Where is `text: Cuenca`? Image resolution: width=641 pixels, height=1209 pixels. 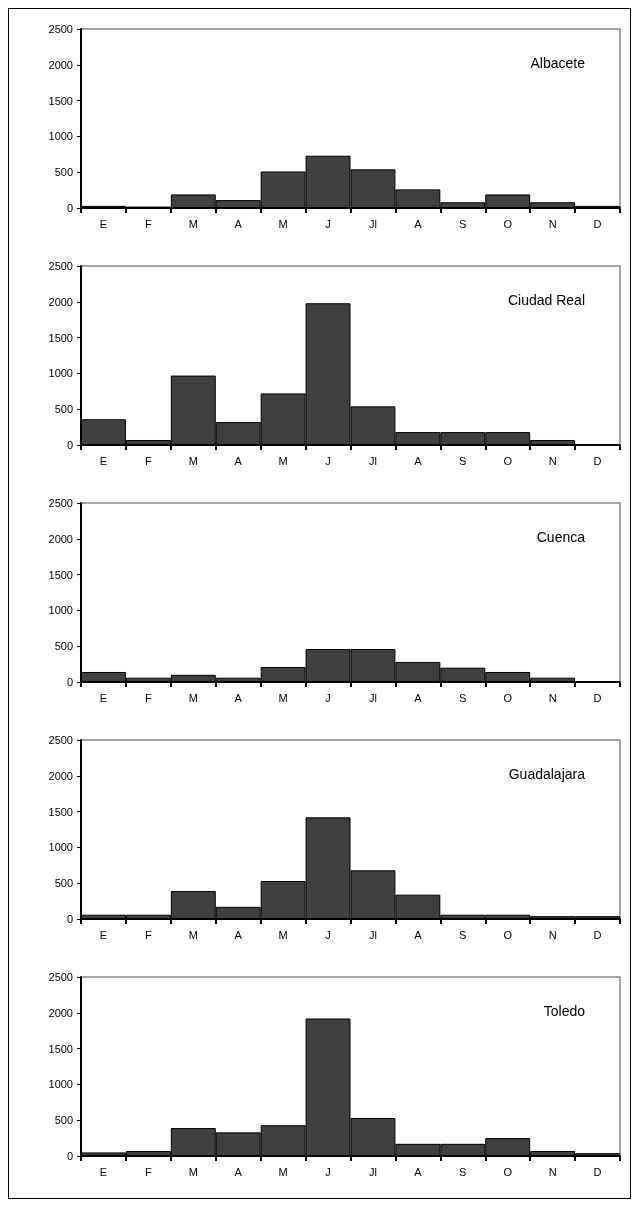 text: Cuenca is located at coordinates (561, 537).